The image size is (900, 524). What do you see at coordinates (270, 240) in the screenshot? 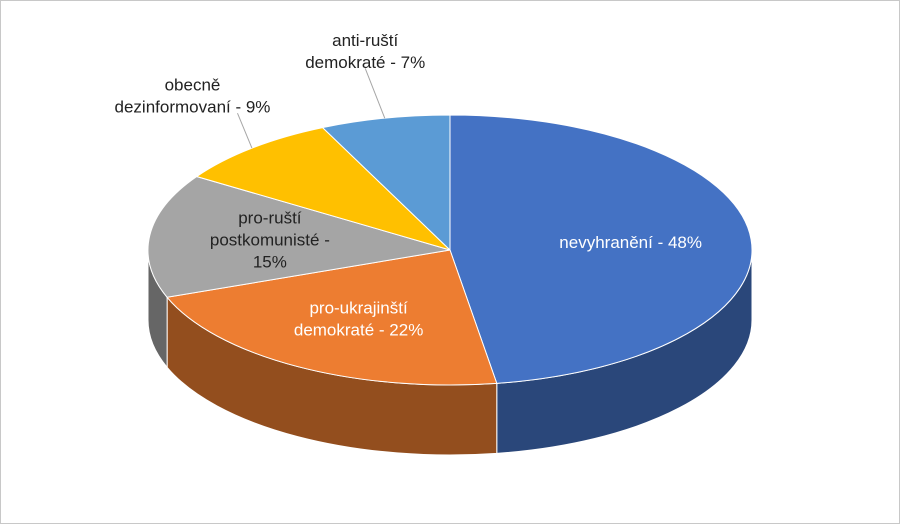
I see `data-label: postkomunisté -` at bounding box center [270, 240].